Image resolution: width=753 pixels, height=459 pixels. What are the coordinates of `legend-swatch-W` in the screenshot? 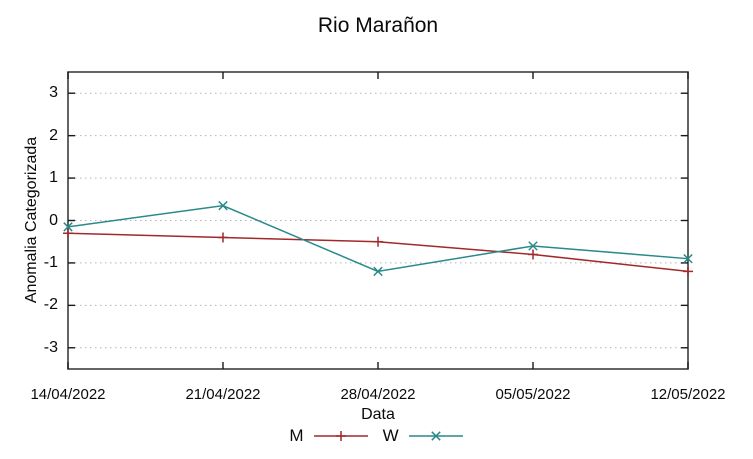 It's located at (435, 436).